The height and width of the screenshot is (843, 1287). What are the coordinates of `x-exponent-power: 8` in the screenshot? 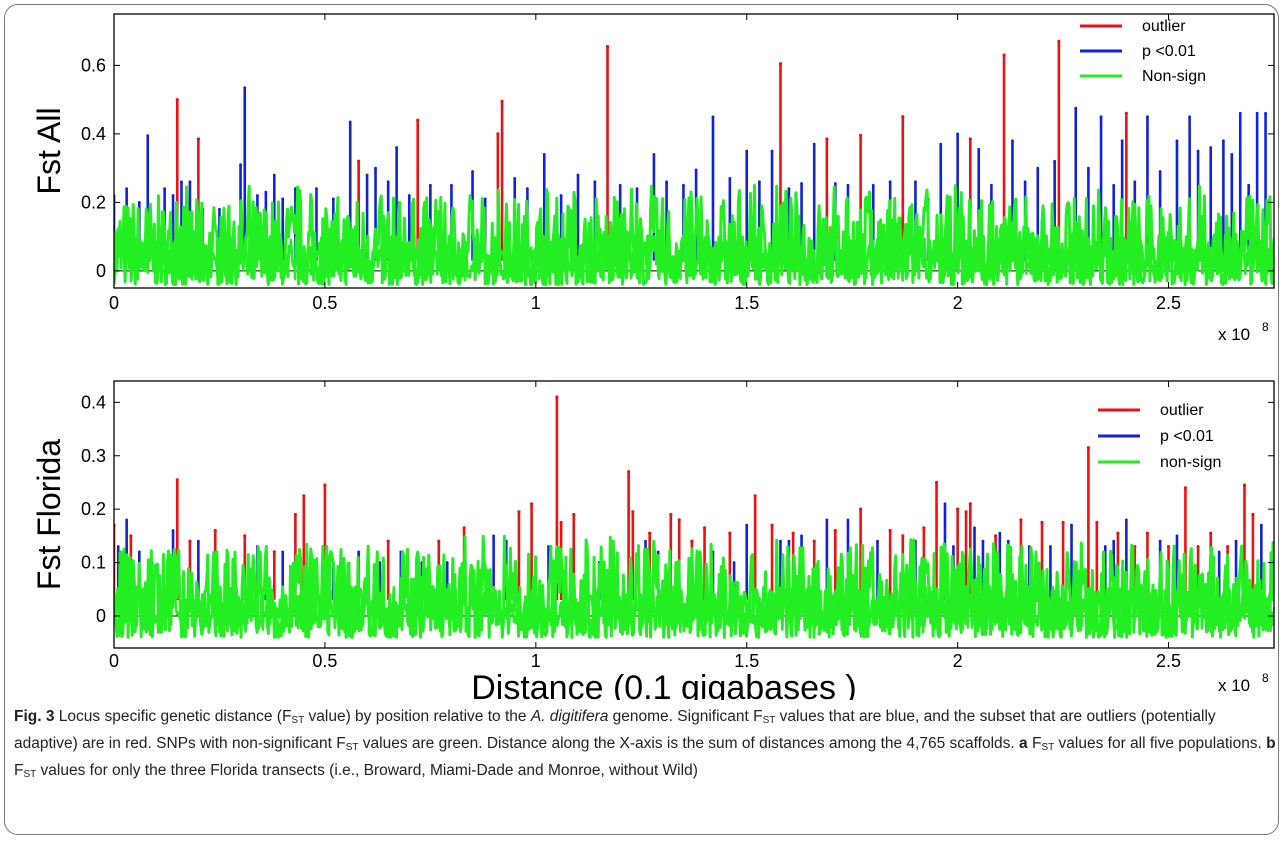 It's located at (1265, 678).